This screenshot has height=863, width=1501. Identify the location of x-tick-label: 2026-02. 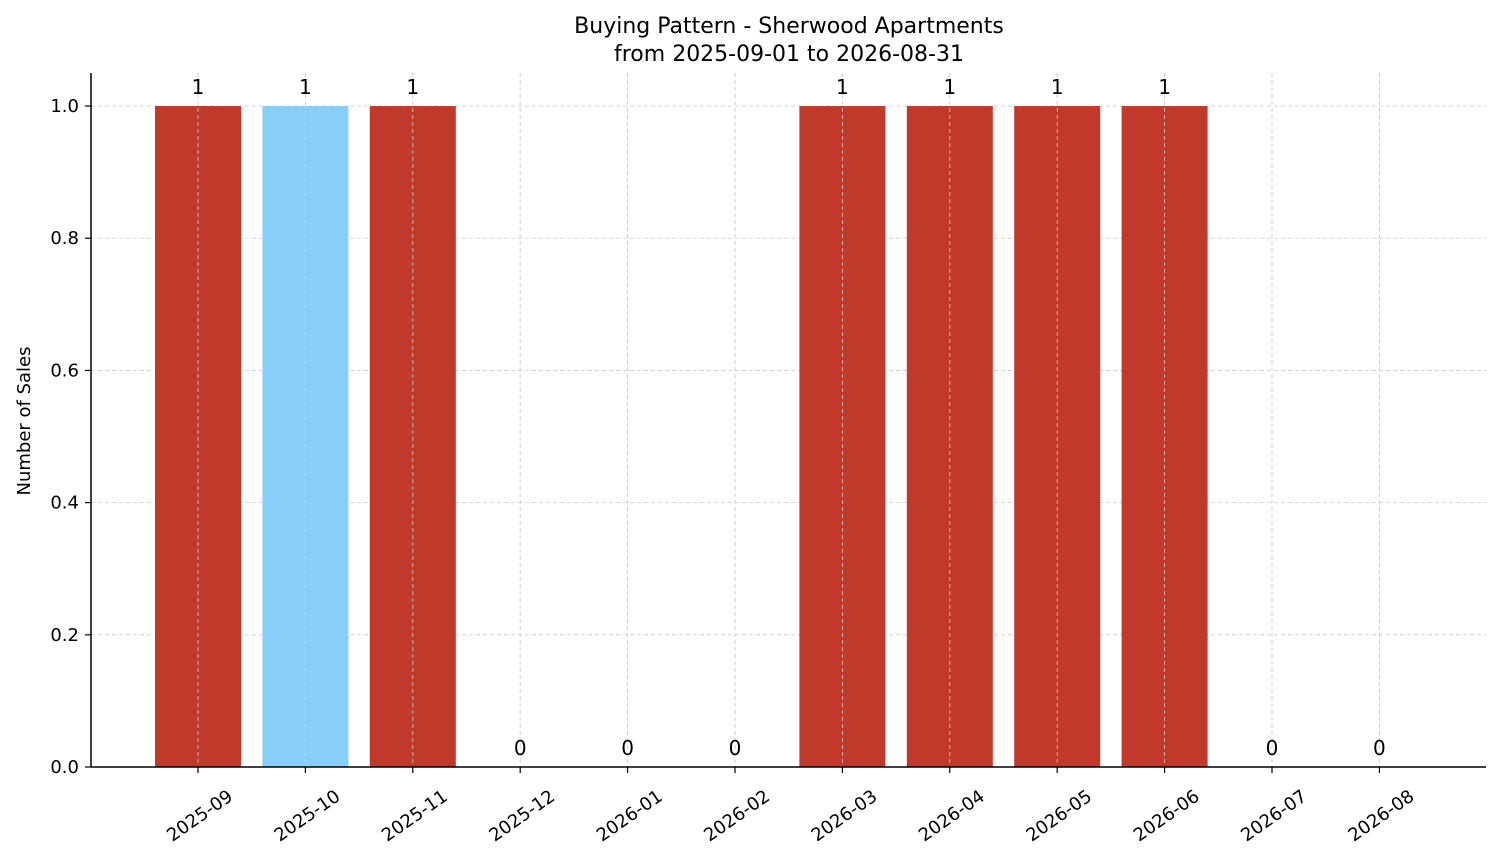
(737, 816).